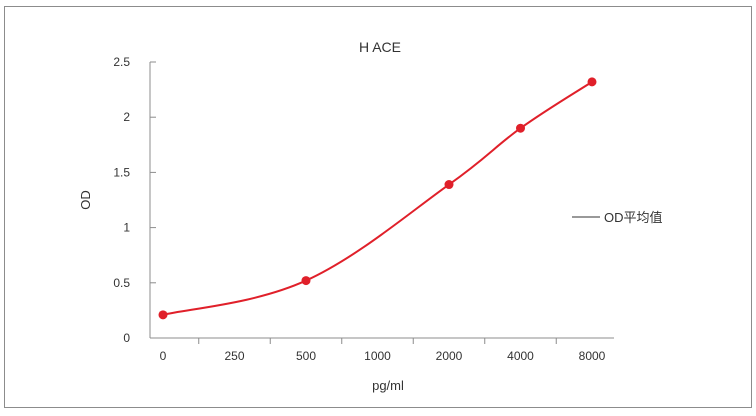 The width and height of the screenshot is (756, 416). Describe the element at coordinates (592, 356) in the screenshot. I see `x-tick-label: 8000` at that location.